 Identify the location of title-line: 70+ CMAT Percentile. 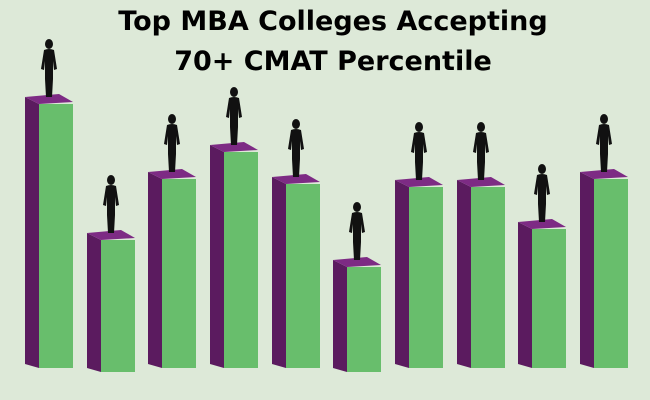
(333, 61).